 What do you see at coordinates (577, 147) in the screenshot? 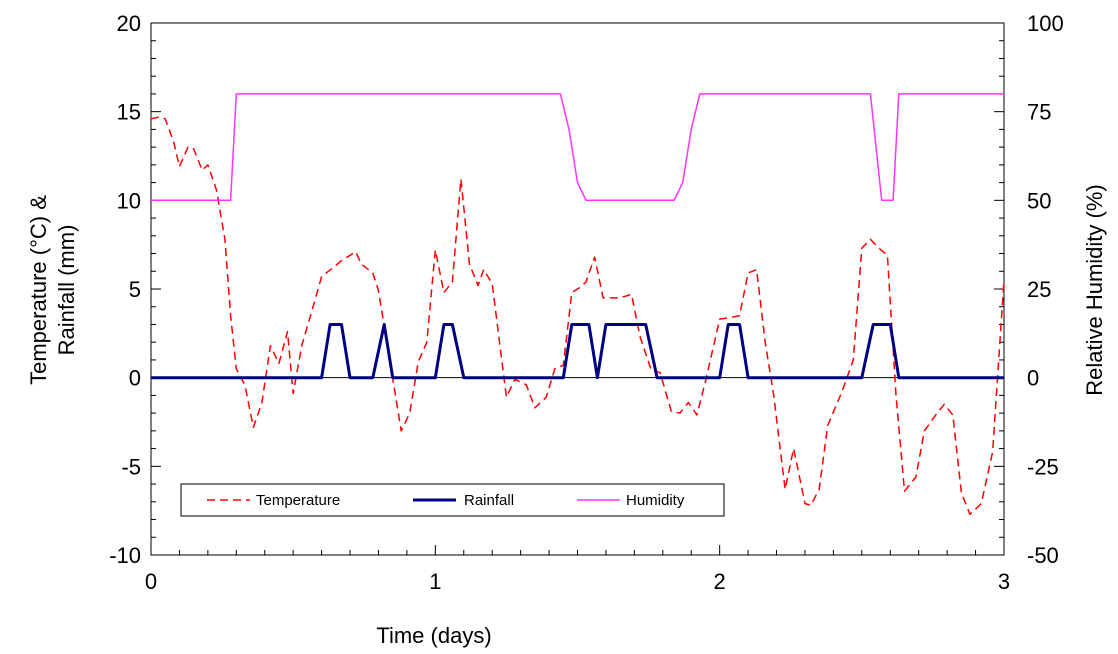
I see `series-line-humidity` at bounding box center [577, 147].